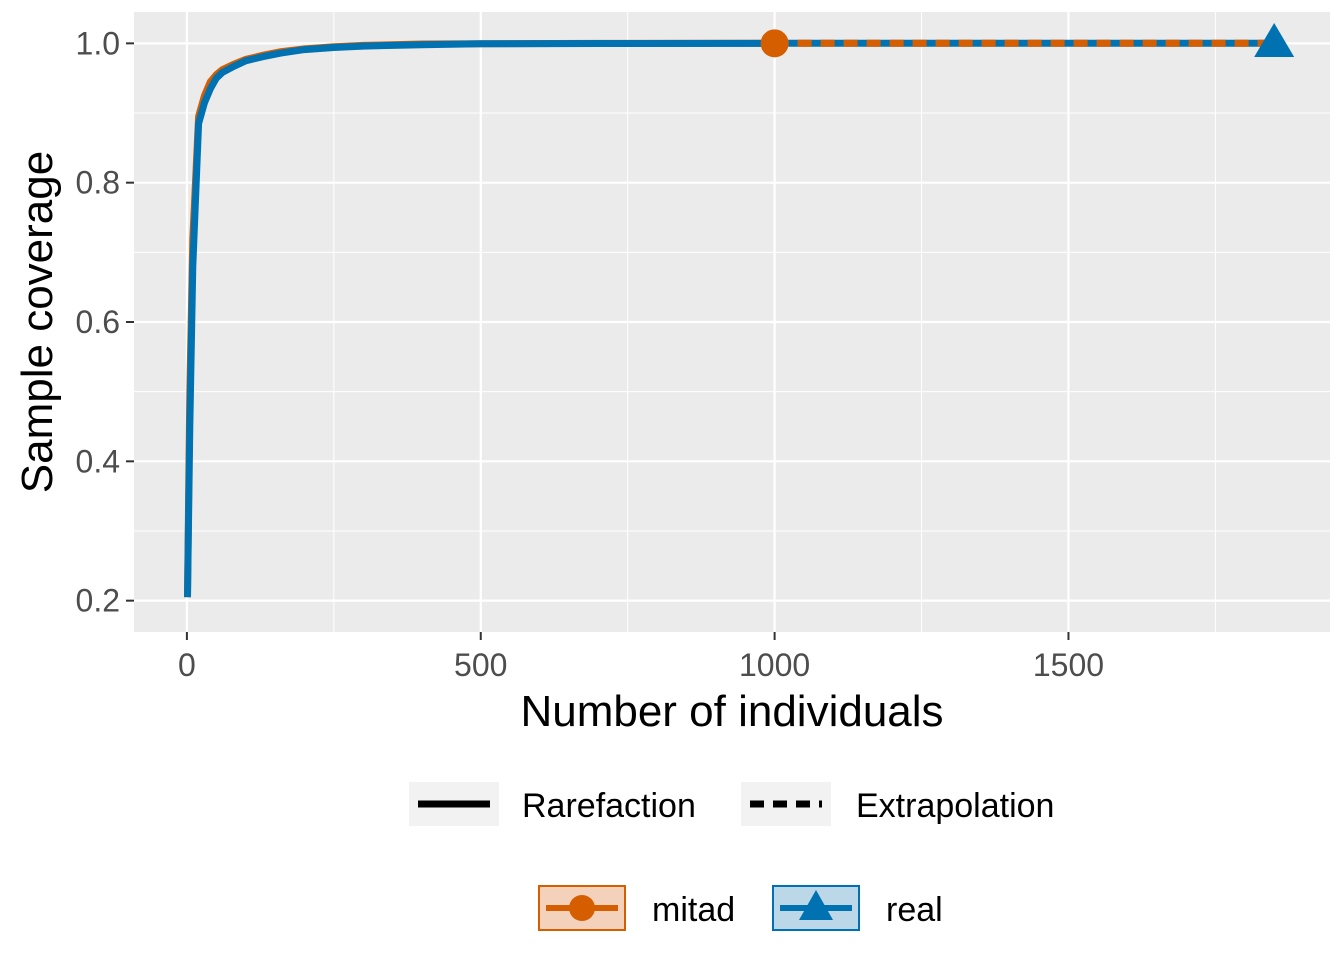  Describe the element at coordinates (774, 43) in the screenshot. I see `marker-mitad` at that location.